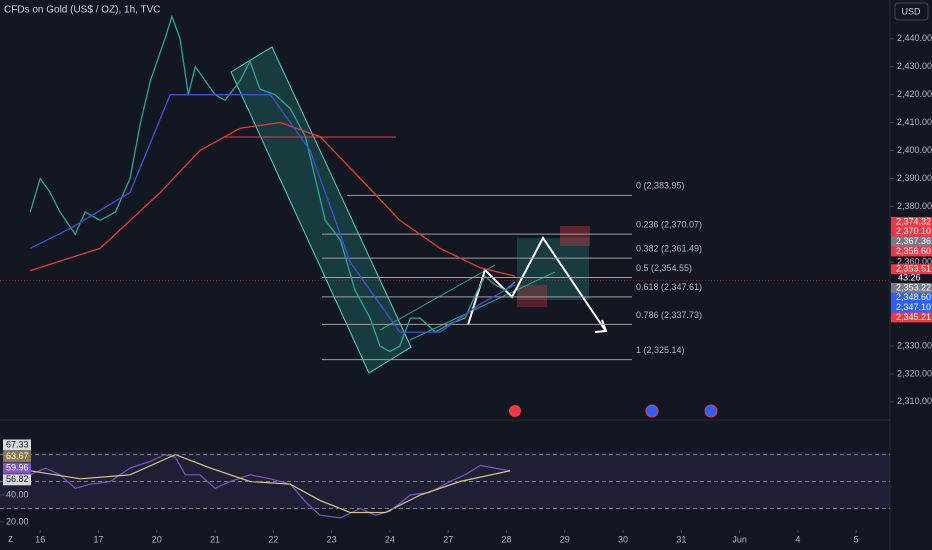 This screenshot has width=932, height=550. I want to click on price-tag-label: 2,345.21, so click(913, 317).